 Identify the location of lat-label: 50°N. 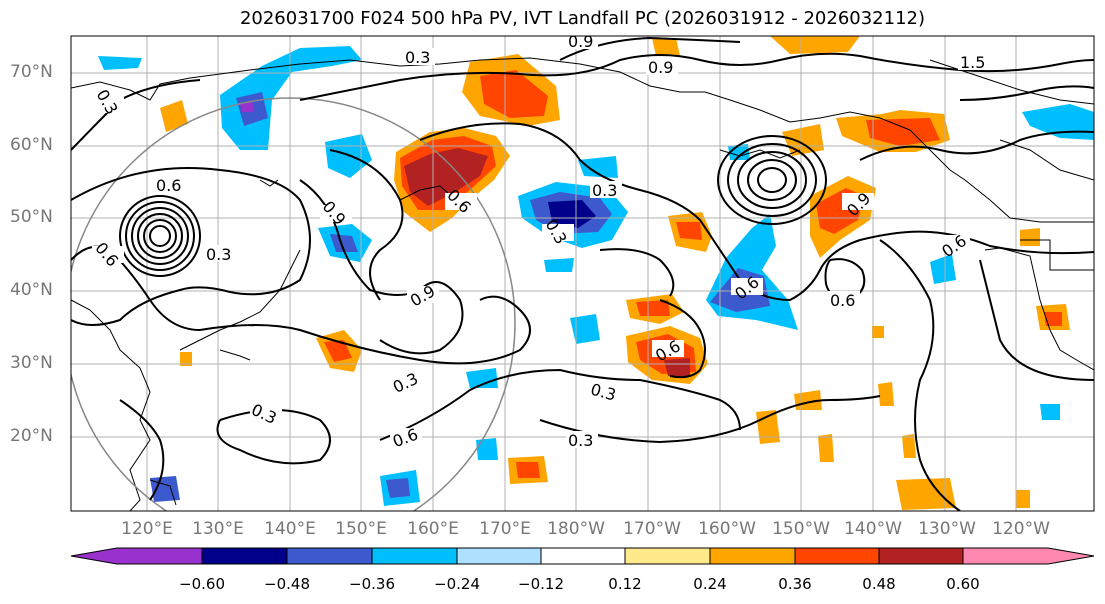
(31, 217).